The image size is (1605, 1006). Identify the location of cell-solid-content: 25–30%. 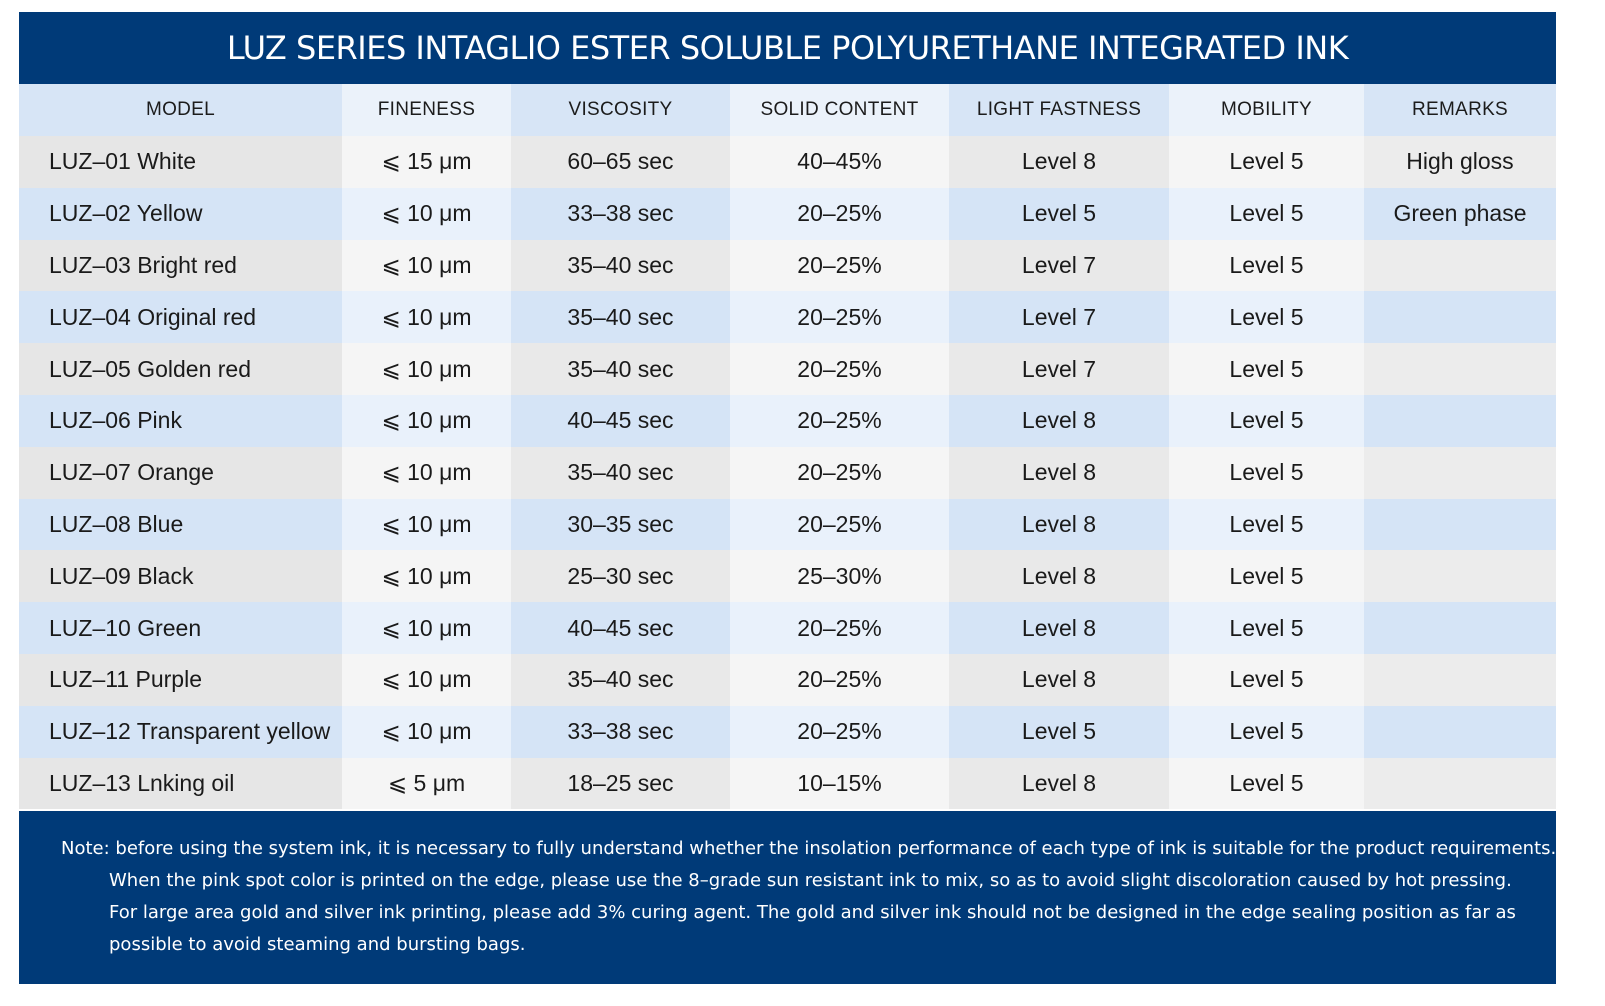
(839, 576).